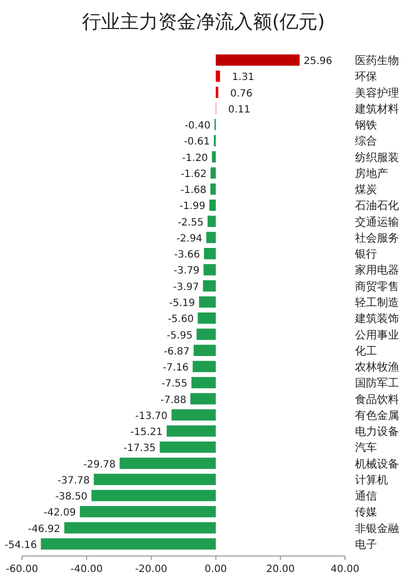 This screenshot has height=584, width=407. Describe the element at coordinates (173, 400) in the screenshot. I see `data-label: -7.88` at that location.